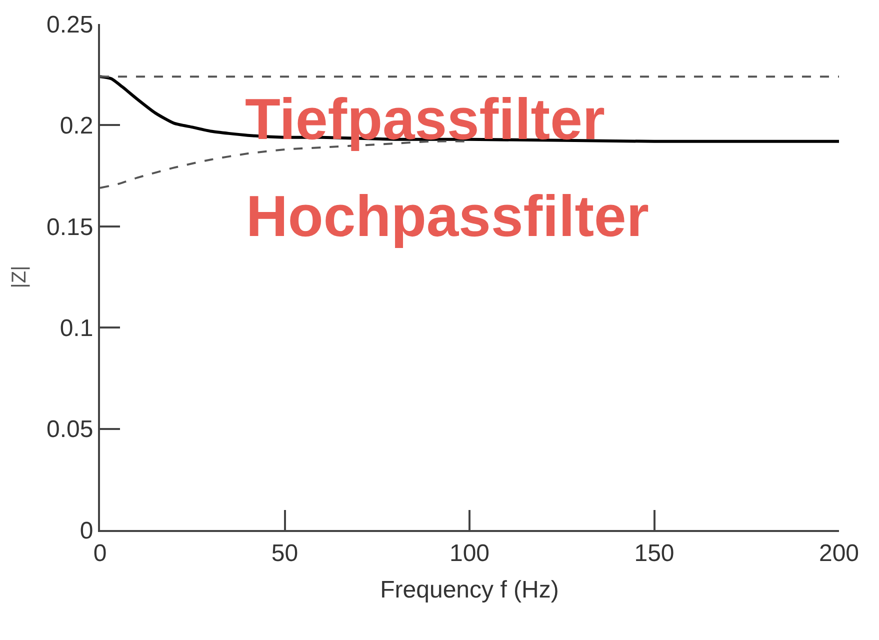 This screenshot has width=879, height=640. What do you see at coordinates (469, 553) in the screenshot?
I see `x-tick-label: 100` at bounding box center [469, 553].